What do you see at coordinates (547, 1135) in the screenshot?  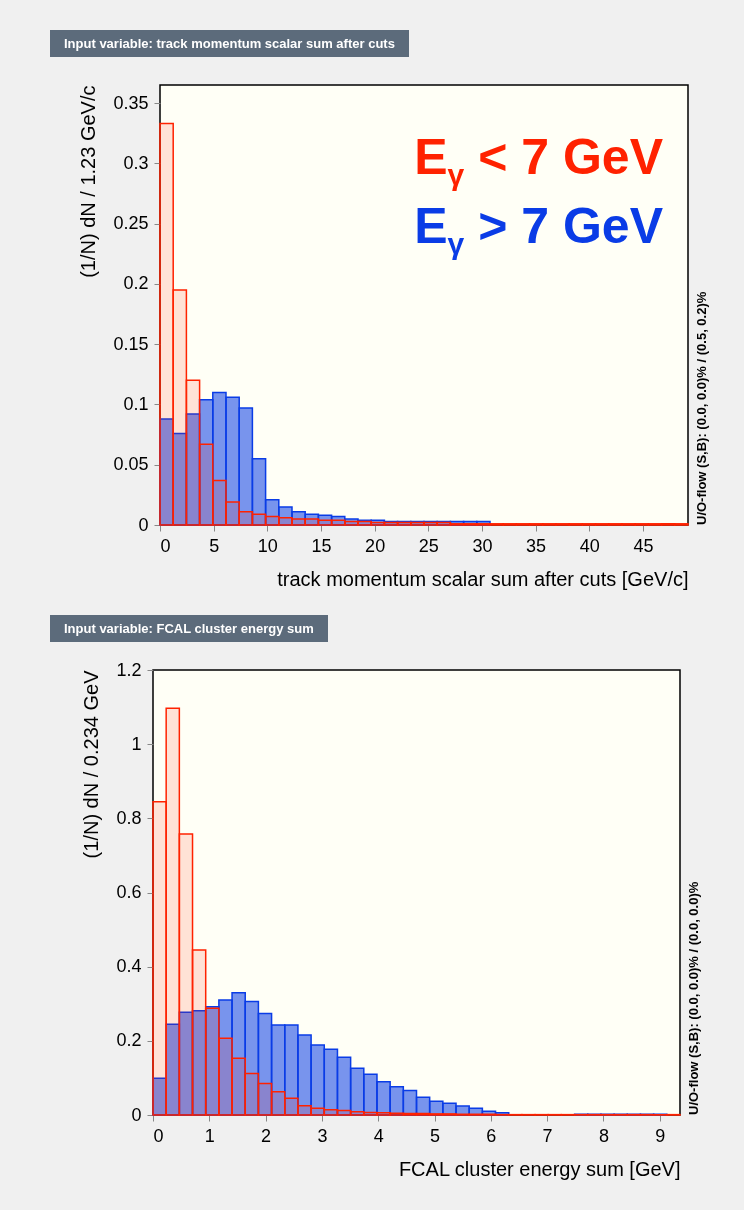 I see `x-tick-label: 7` at bounding box center [547, 1135].